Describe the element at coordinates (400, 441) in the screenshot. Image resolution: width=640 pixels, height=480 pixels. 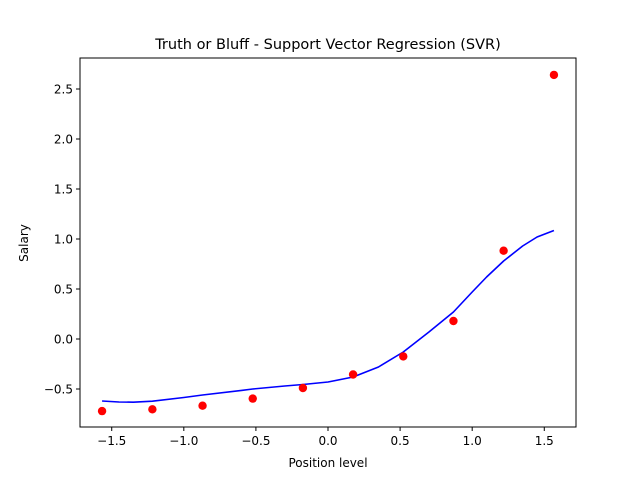
I see `x-tick-label: 0.5` at that location.